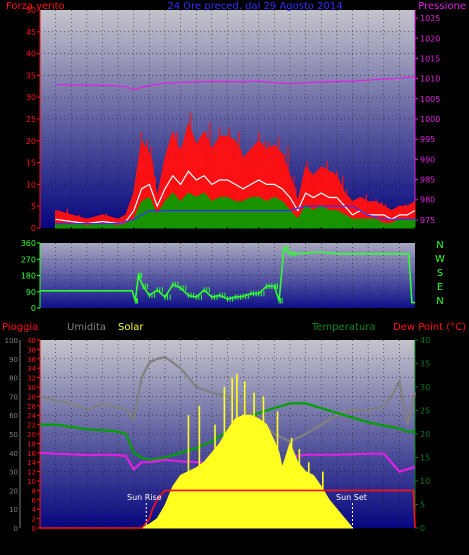 The image size is (469, 555). I want to click on series-Pressione, so click(235, 83).